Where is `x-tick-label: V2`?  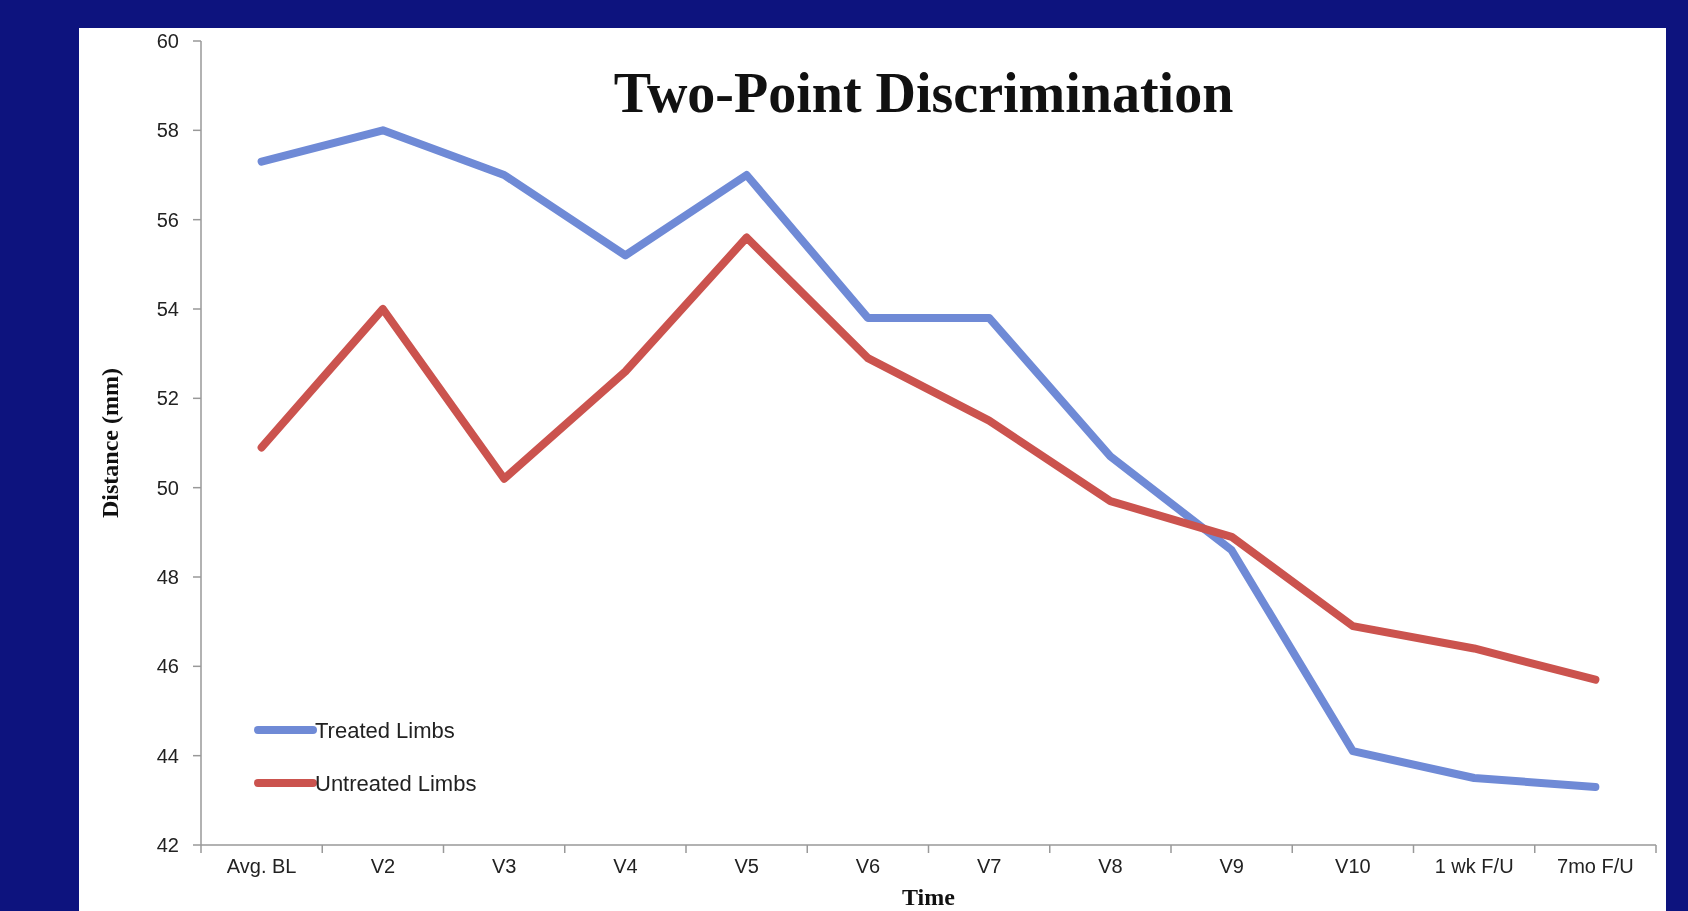 x-tick-label: V2 is located at coordinates (383, 866).